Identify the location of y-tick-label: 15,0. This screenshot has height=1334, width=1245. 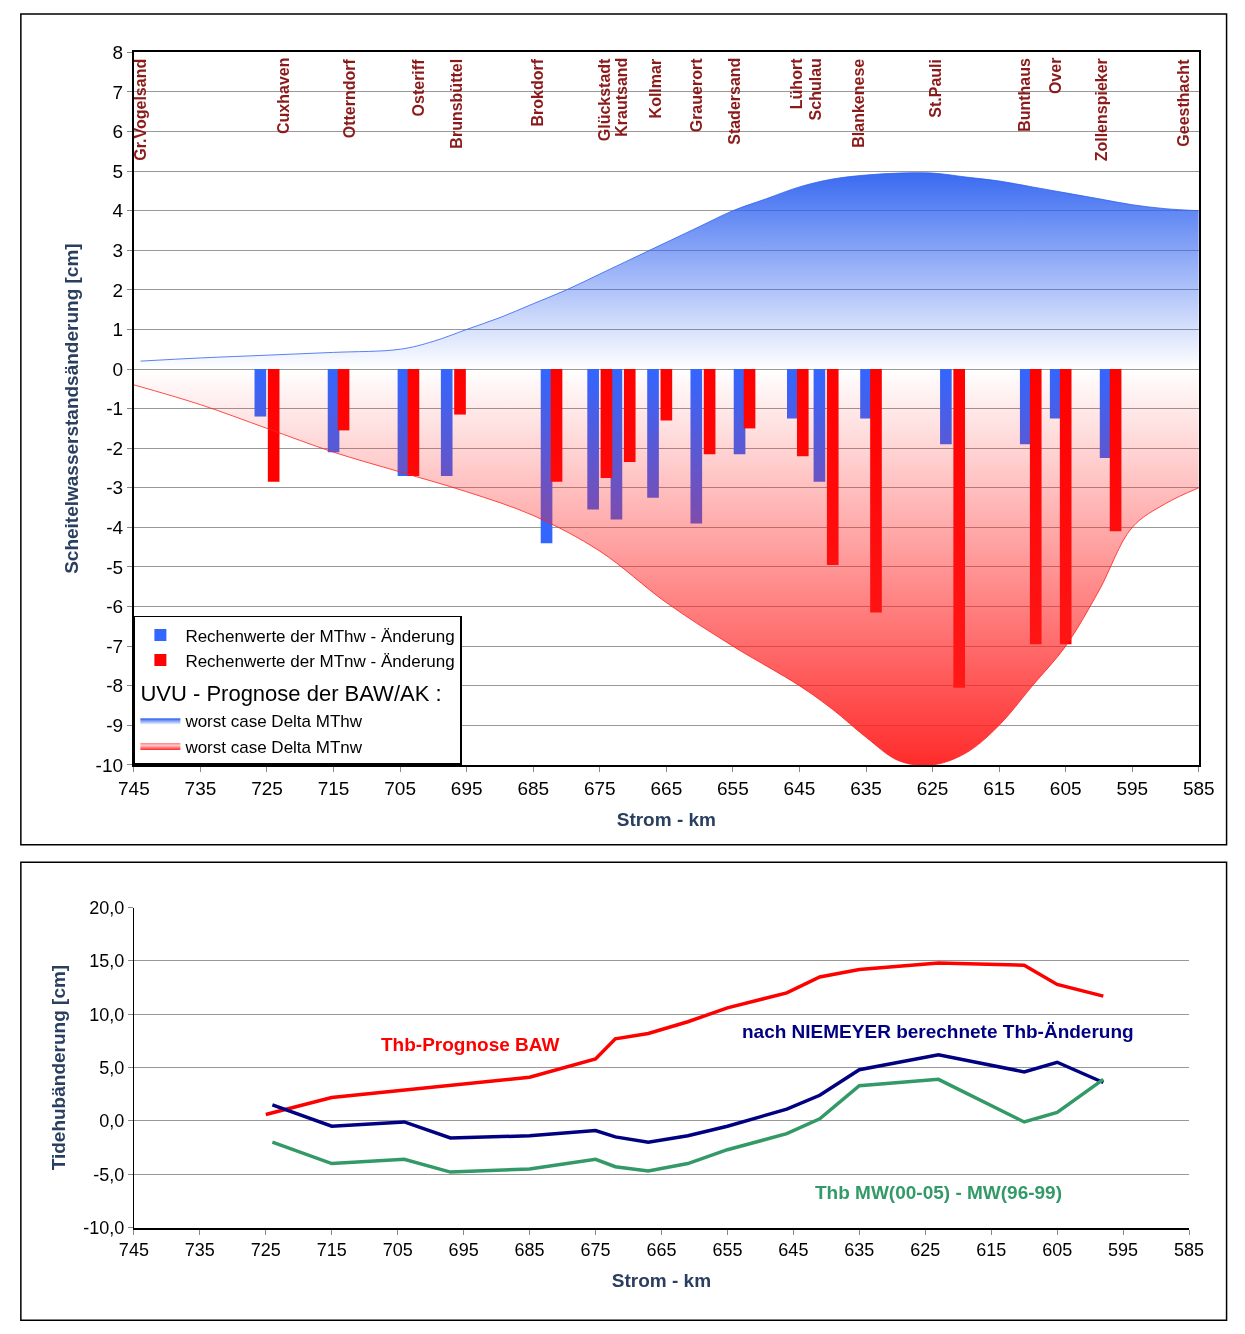
(107, 961).